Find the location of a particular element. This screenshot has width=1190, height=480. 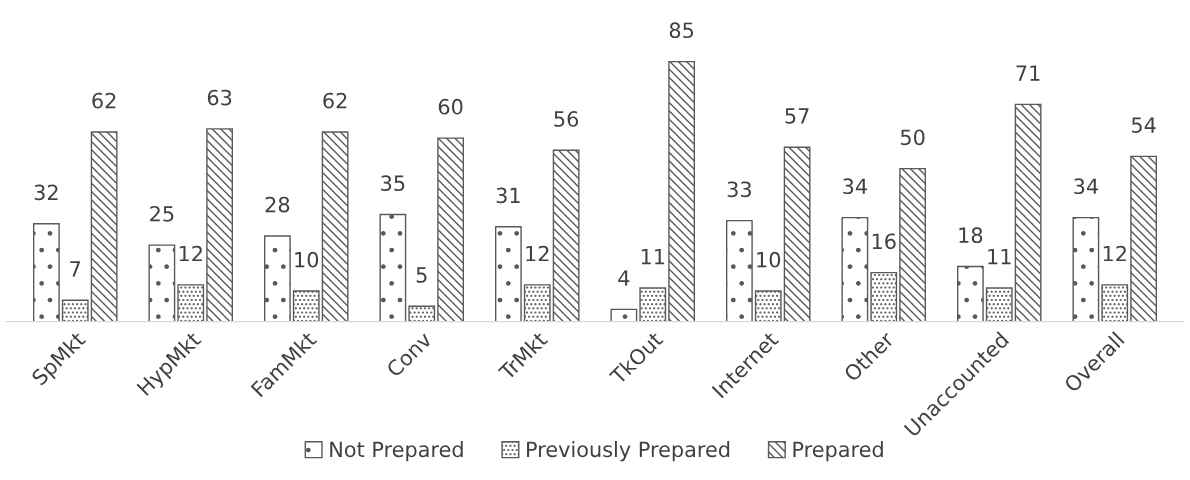

legend-label: Previously Prepared is located at coordinates (628, 451).